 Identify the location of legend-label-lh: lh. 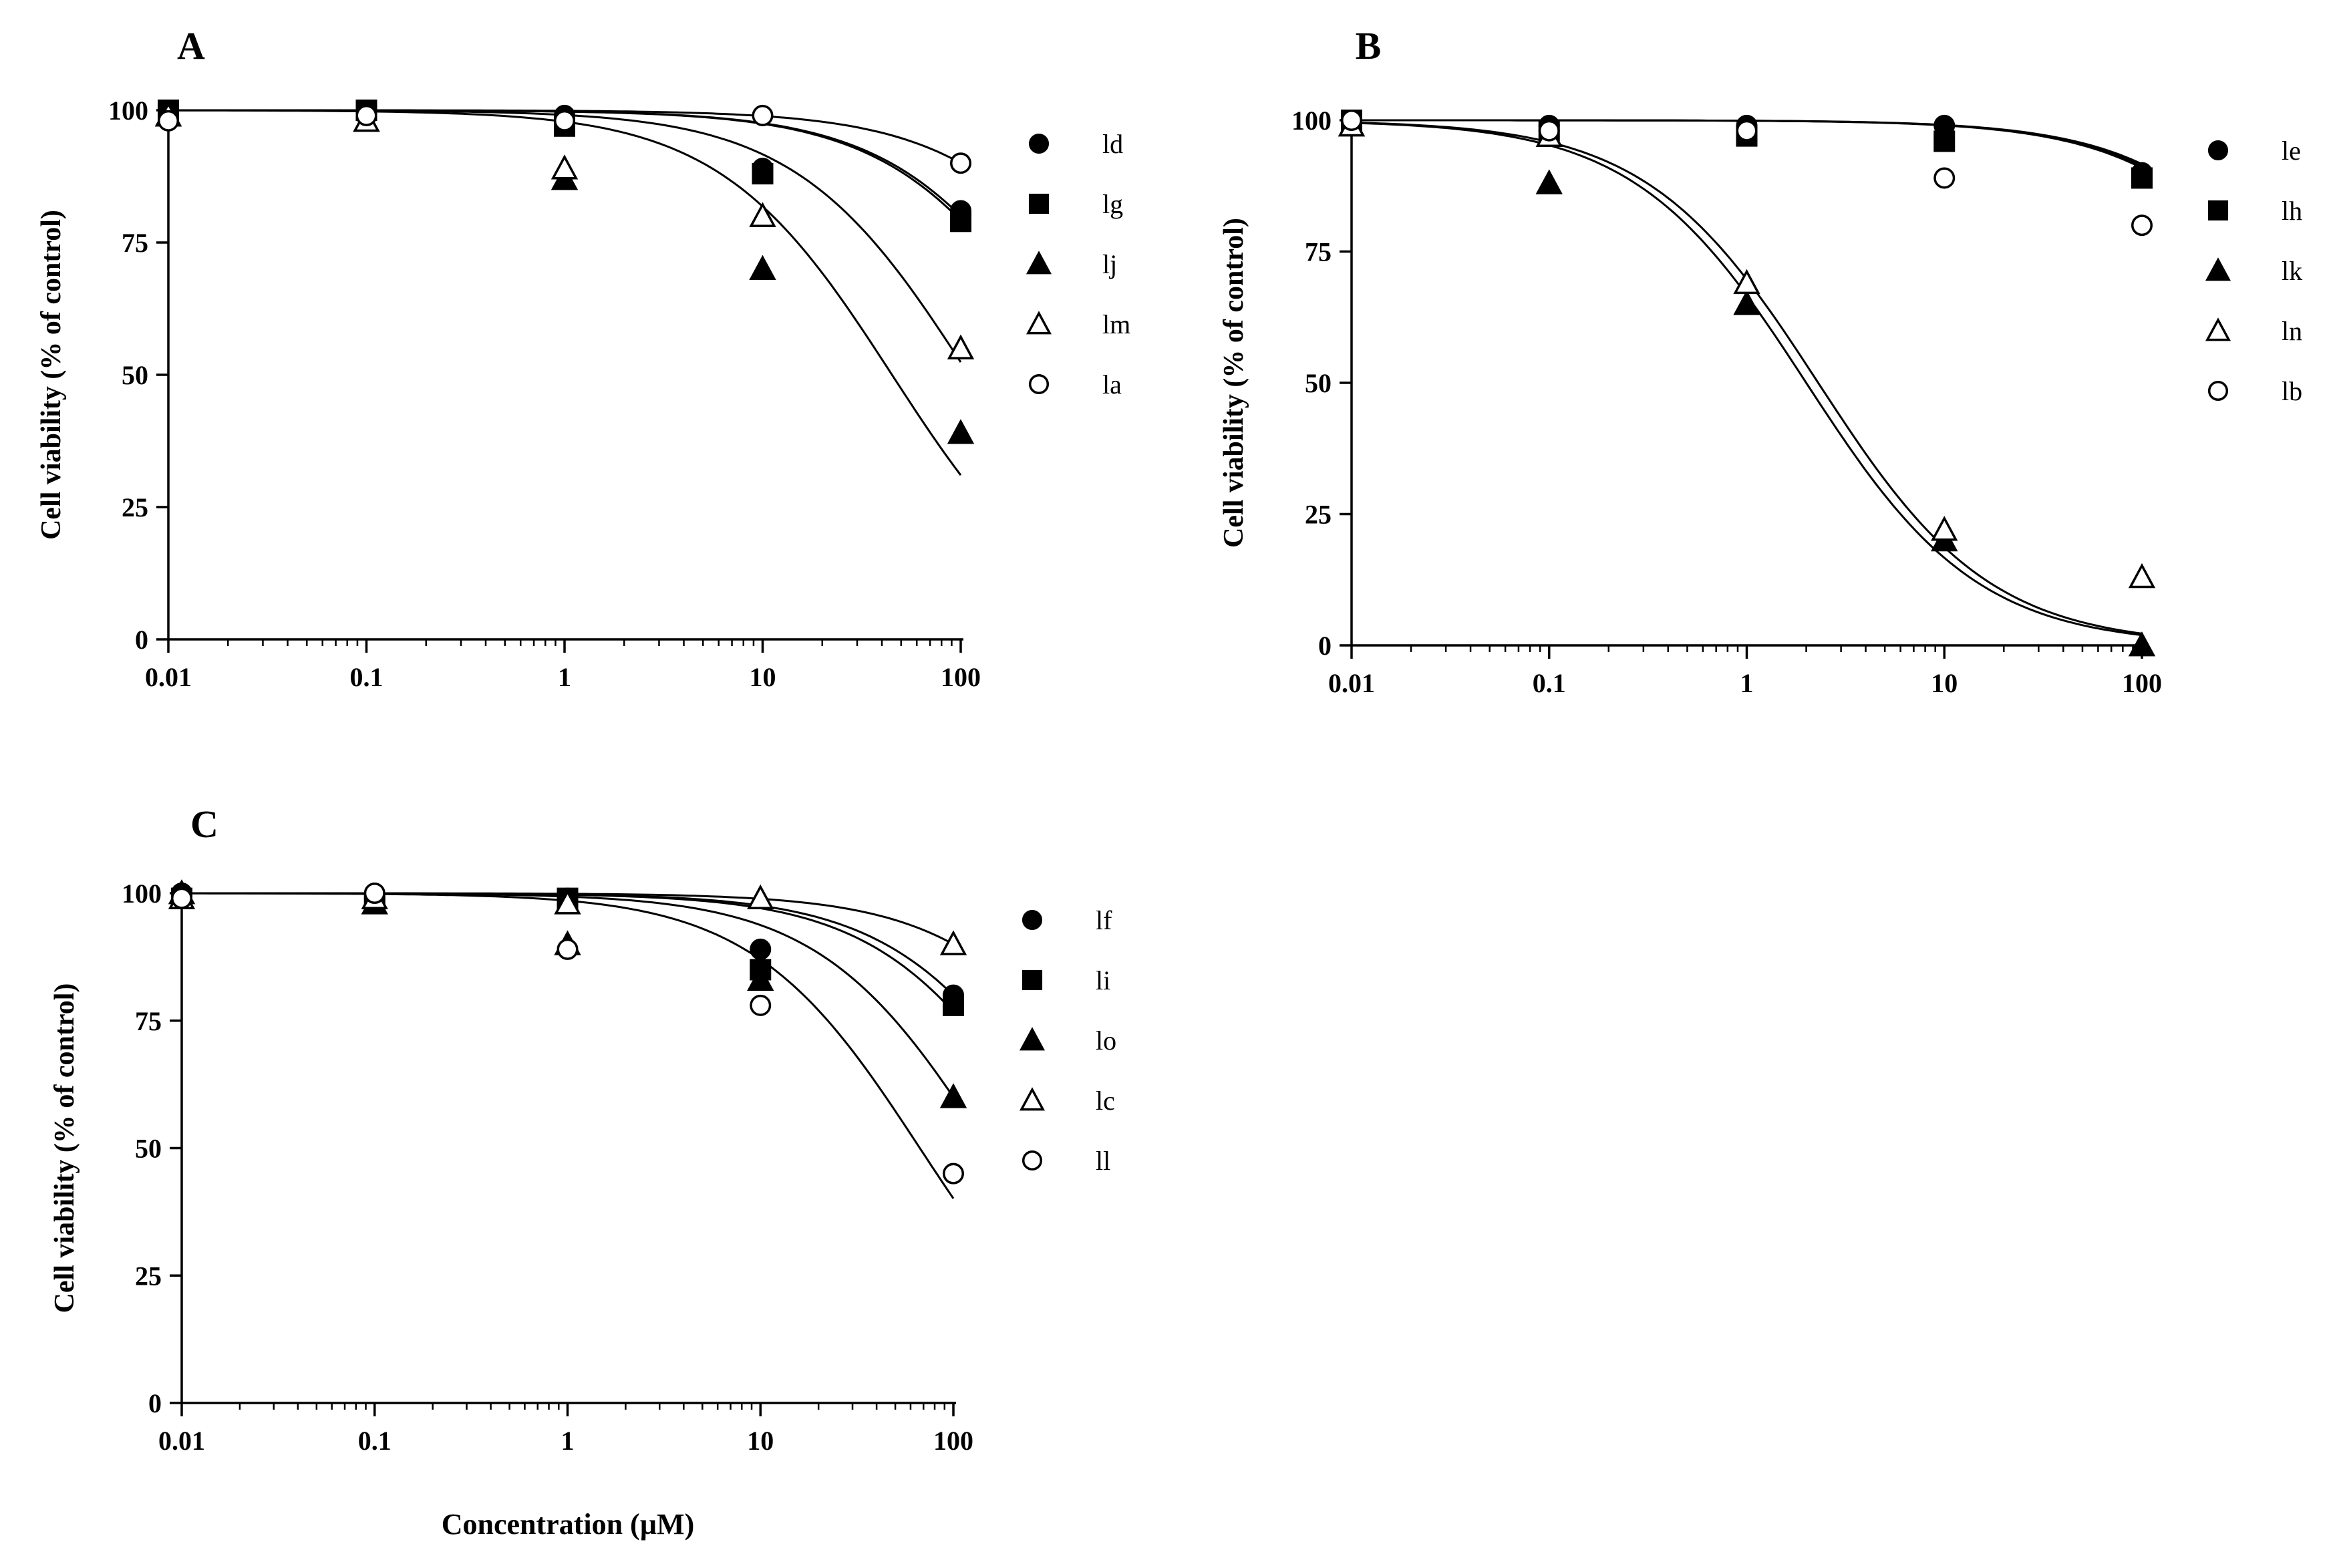
(2292, 211).